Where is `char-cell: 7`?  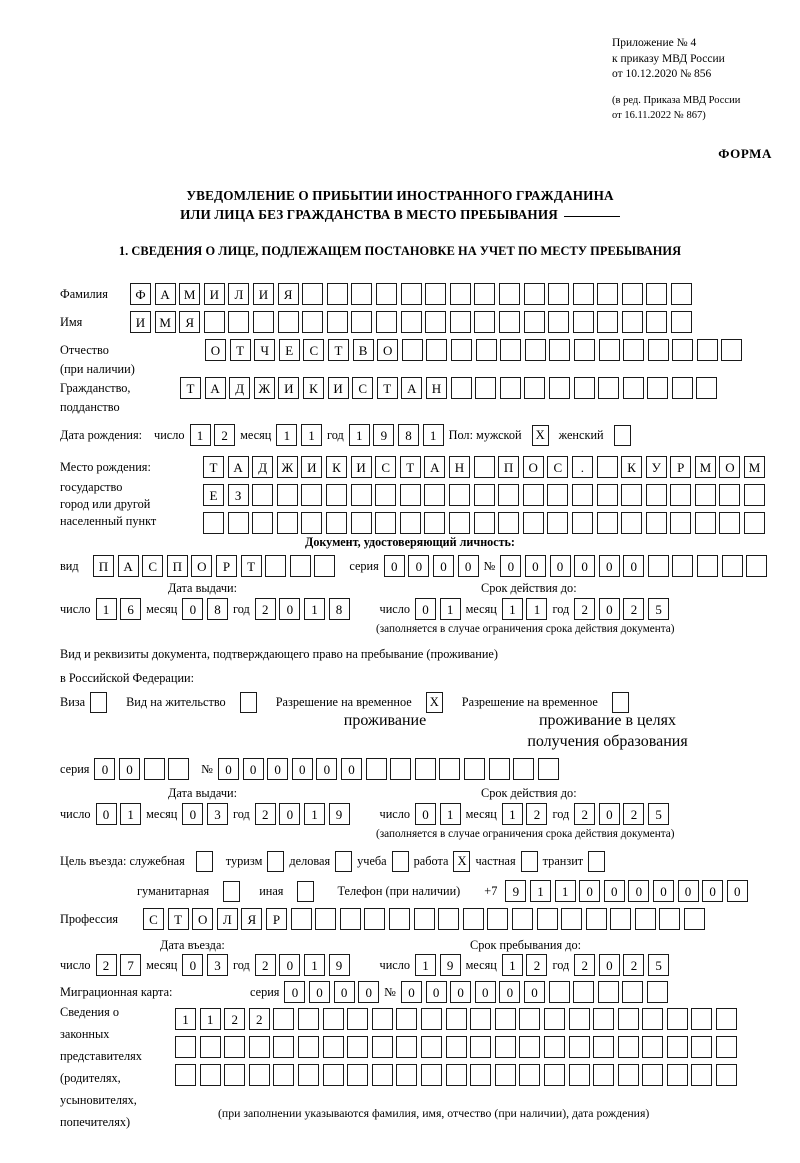
char-cell: 7 is located at coordinates (131, 965).